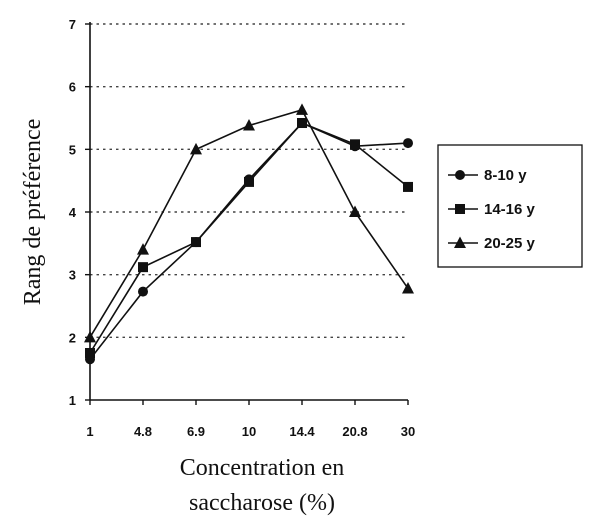 Image resolution: width=590 pixels, height=520 pixels. I want to click on x-tick-label-1: 4.8, so click(143, 431).